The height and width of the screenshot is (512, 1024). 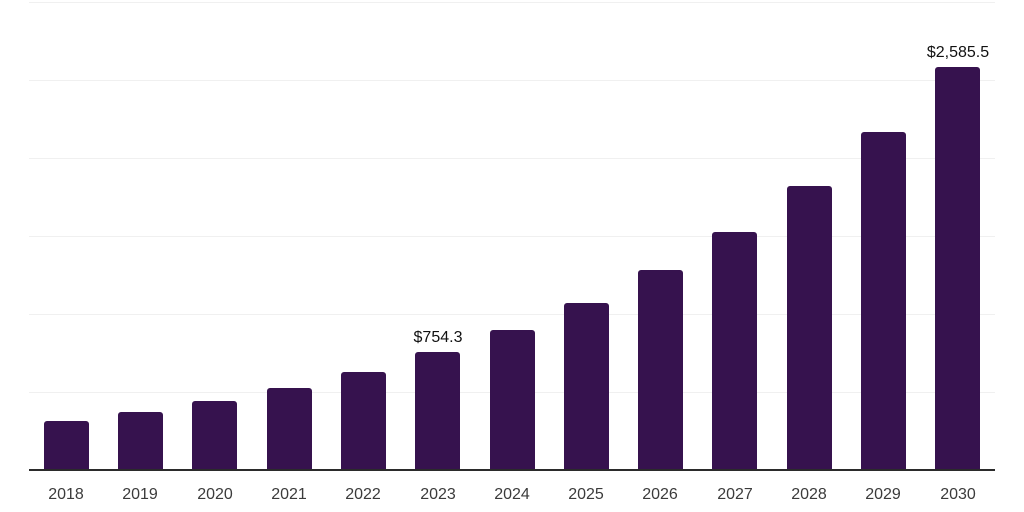 What do you see at coordinates (438, 494) in the screenshot?
I see `x-tick-label-2023: 2023` at bounding box center [438, 494].